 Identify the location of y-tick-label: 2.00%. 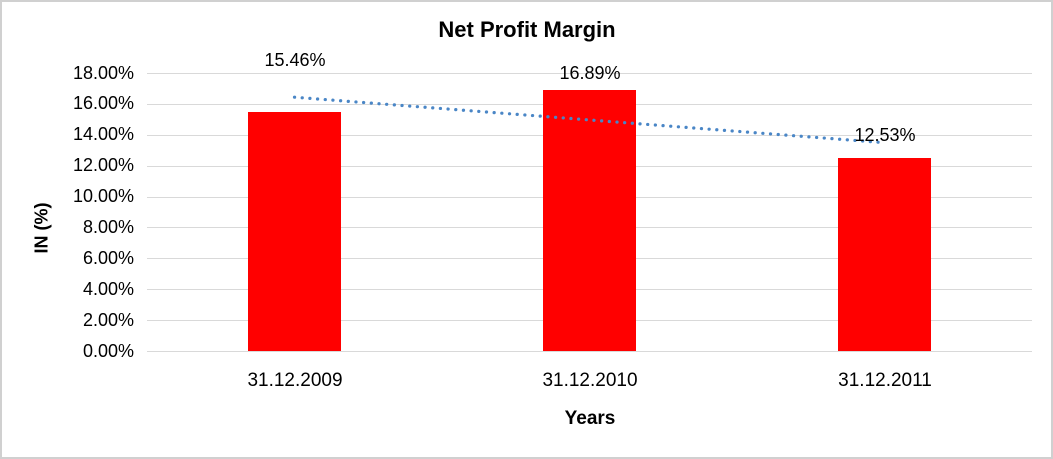
(108, 320).